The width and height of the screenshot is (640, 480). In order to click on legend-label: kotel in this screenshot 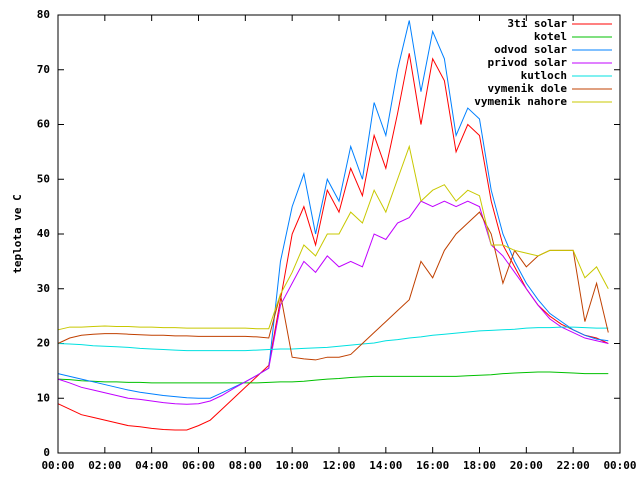, I will do `click(550, 36)`.